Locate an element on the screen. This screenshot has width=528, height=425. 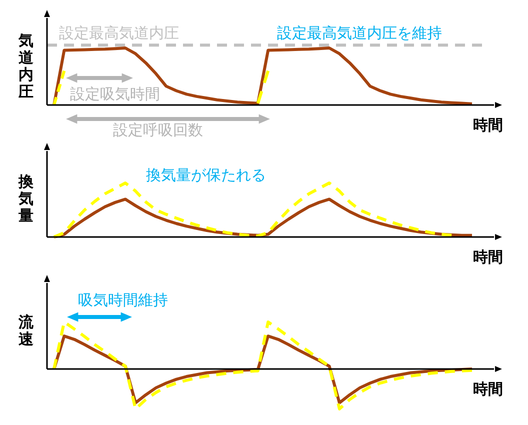
annotation: 換気量が保たれる is located at coordinates (206, 175).